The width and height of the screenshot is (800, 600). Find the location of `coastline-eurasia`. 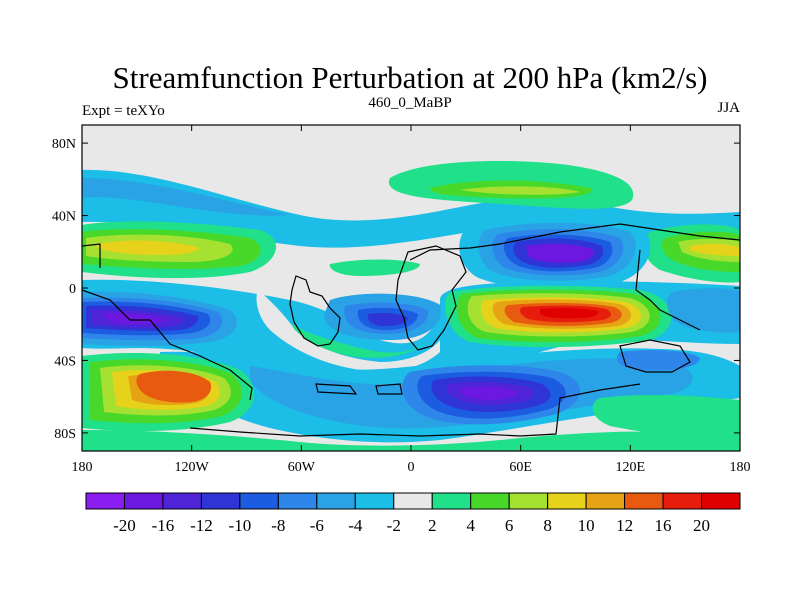

coastline-eurasia is located at coordinates (574, 277).